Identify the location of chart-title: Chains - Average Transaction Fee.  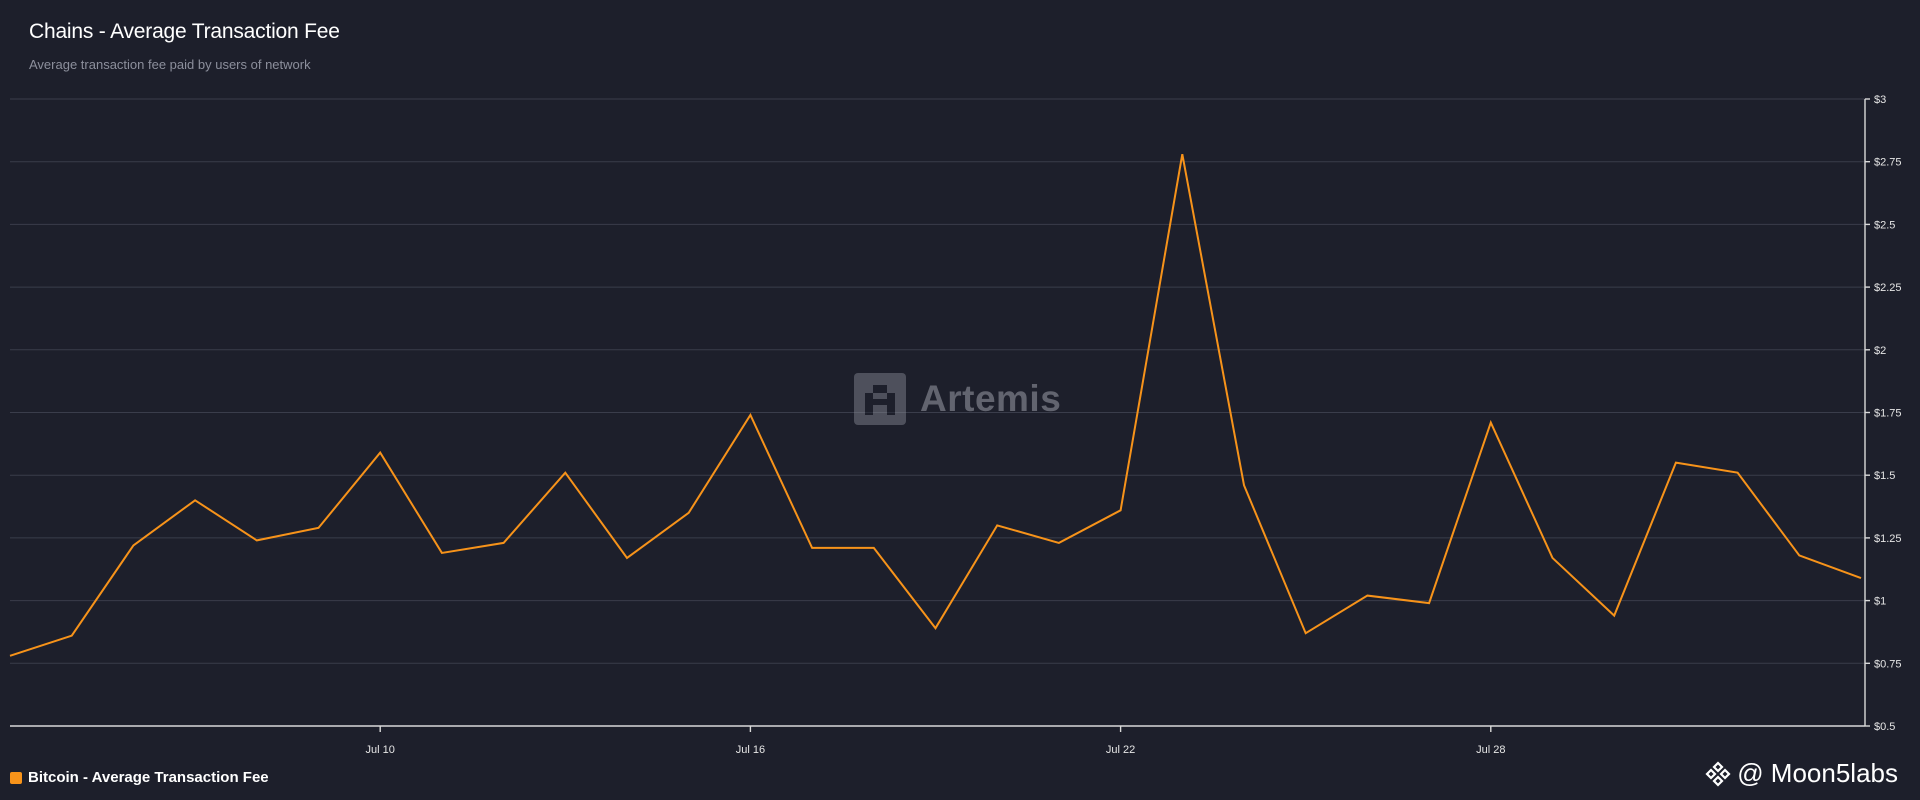
(184, 31).